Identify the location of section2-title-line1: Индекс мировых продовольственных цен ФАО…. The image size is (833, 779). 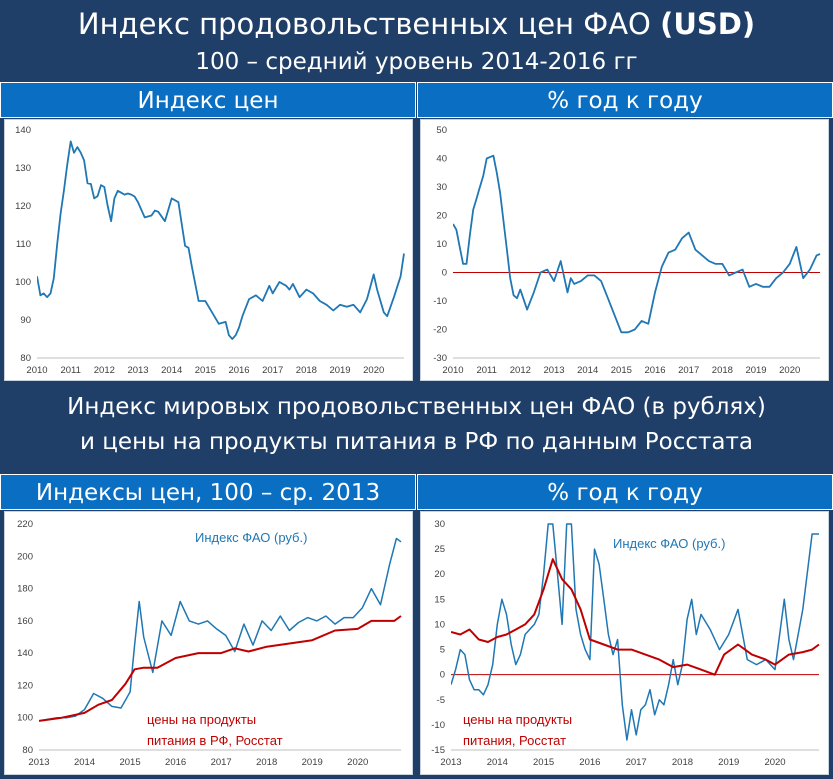
(416, 407).